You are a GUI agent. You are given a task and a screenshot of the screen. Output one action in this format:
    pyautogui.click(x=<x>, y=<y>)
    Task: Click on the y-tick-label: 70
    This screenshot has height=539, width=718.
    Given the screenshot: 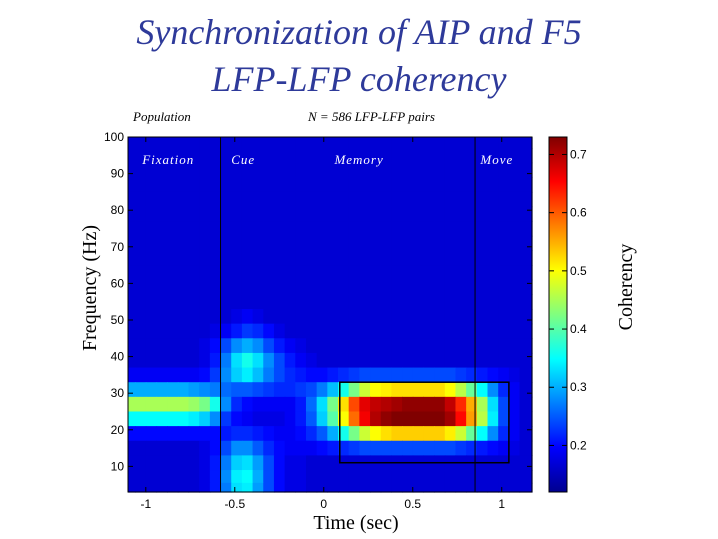 What is the action you would take?
    pyautogui.click(x=118, y=247)
    